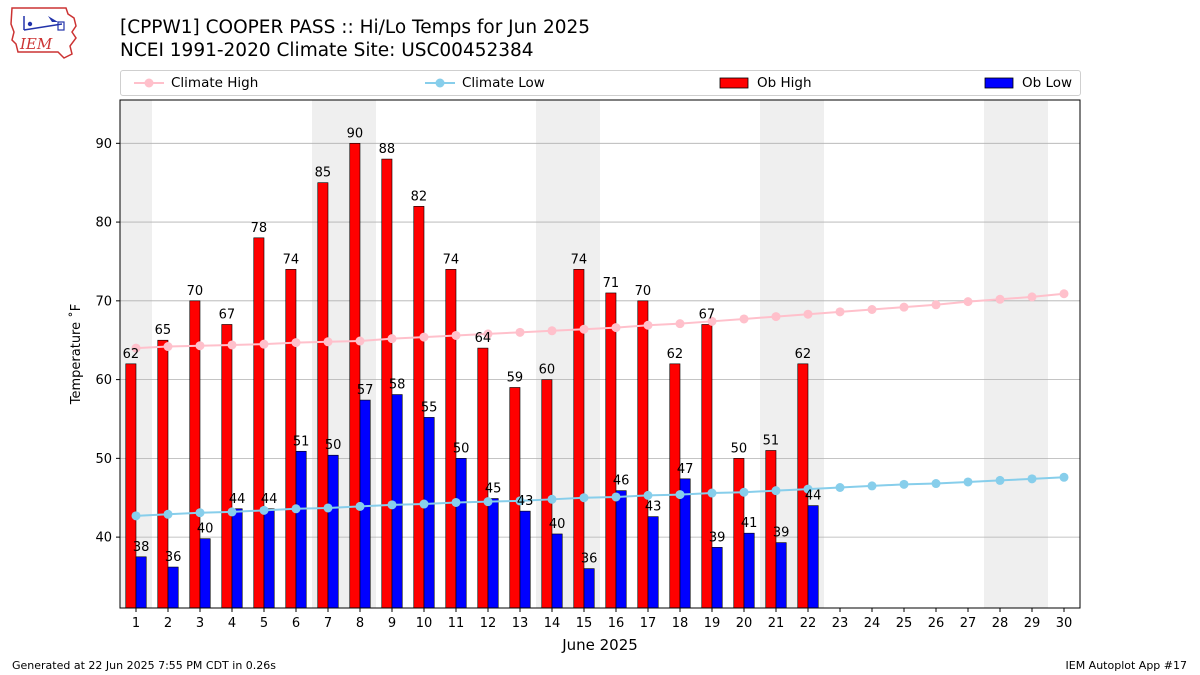 Image resolution: width=1200 pixels, height=675 pixels. I want to click on x-tick-label: 18, so click(680, 623).